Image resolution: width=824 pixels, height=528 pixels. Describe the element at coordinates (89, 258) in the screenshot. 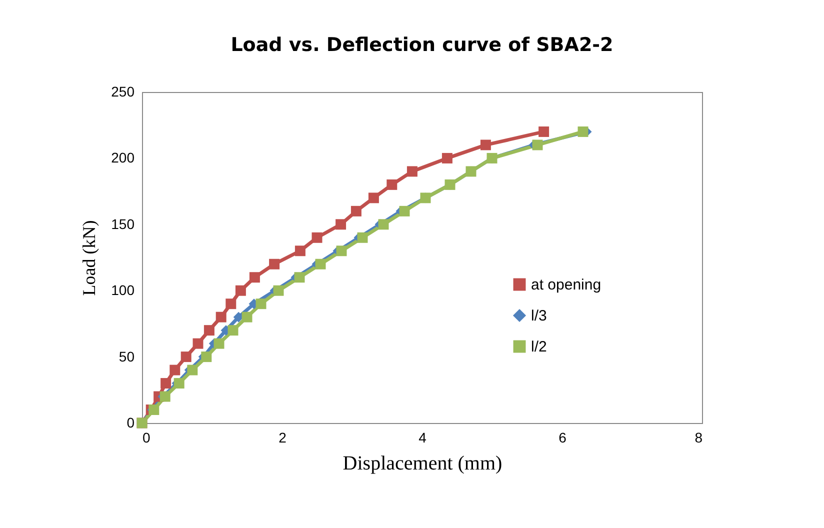

I see `y-axis-title: Load (kN)` at that location.